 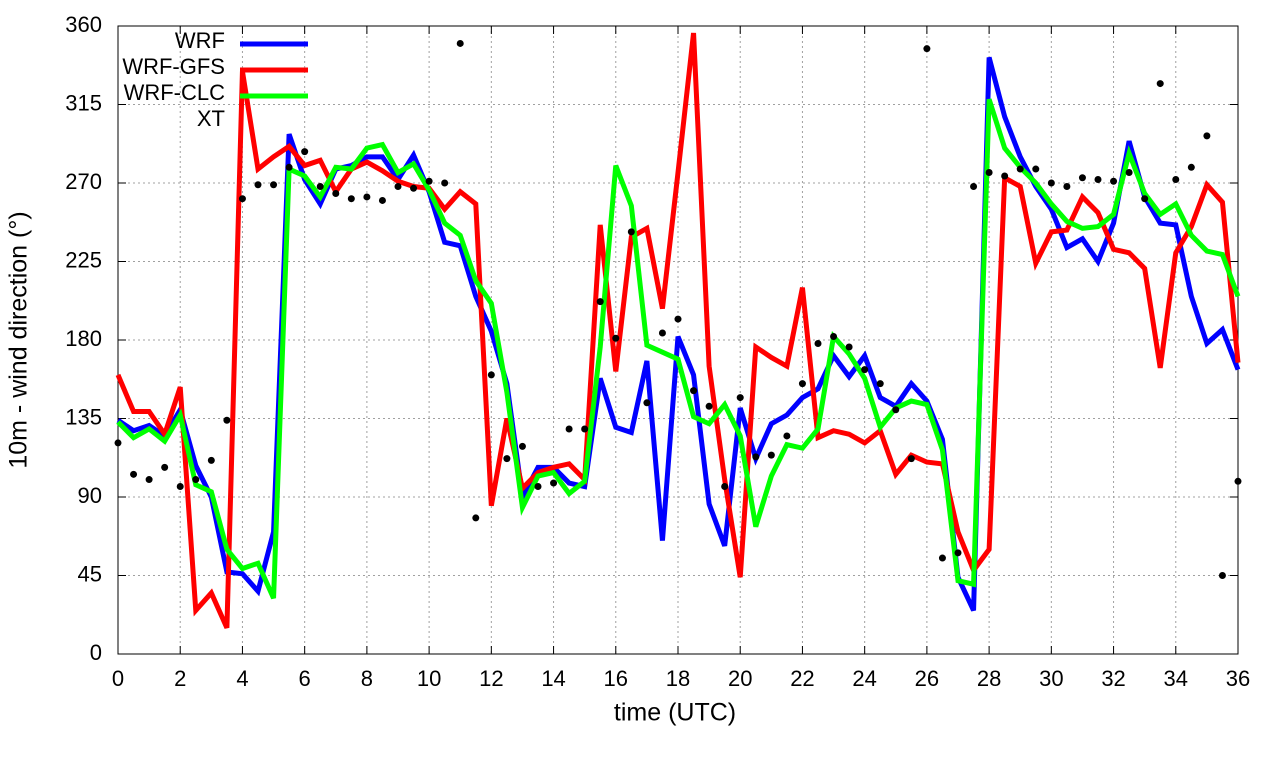 What do you see at coordinates (211, 118) in the screenshot?
I see `legend-label: XT` at bounding box center [211, 118].